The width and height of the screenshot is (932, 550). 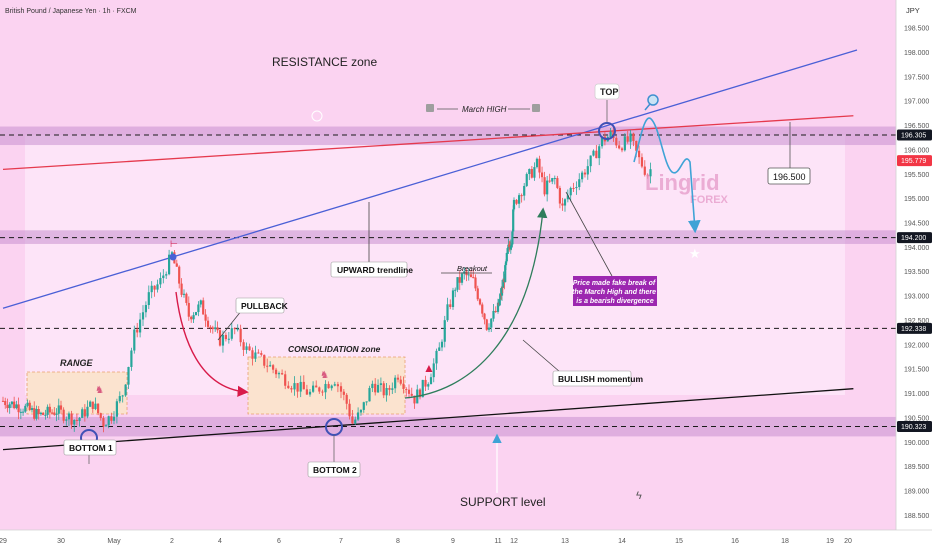 I want to click on trendline-label: UPWARD trendline, so click(x=375, y=270).